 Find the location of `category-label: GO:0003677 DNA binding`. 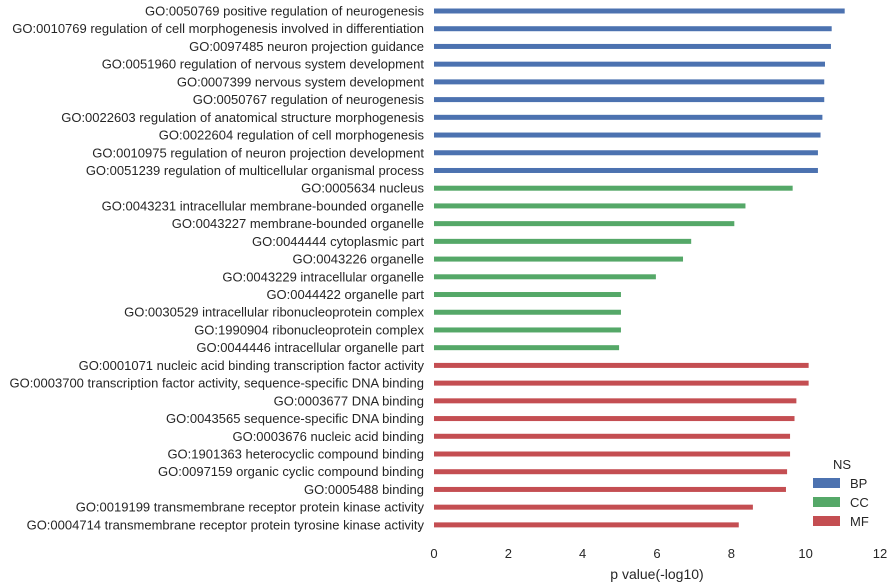

category-label: GO:0003677 DNA binding is located at coordinates (349, 400).